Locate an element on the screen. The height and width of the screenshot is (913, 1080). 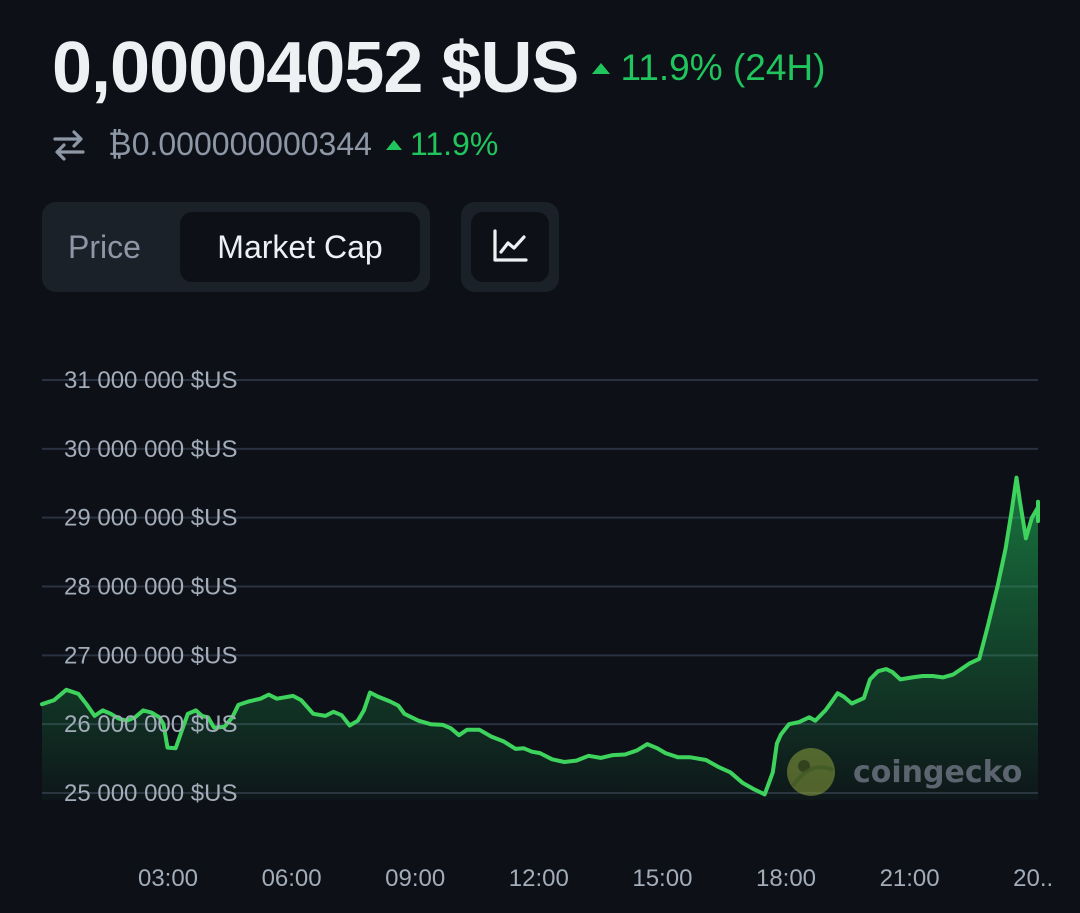
x-tick-label: 03:00 is located at coordinates (168, 878).